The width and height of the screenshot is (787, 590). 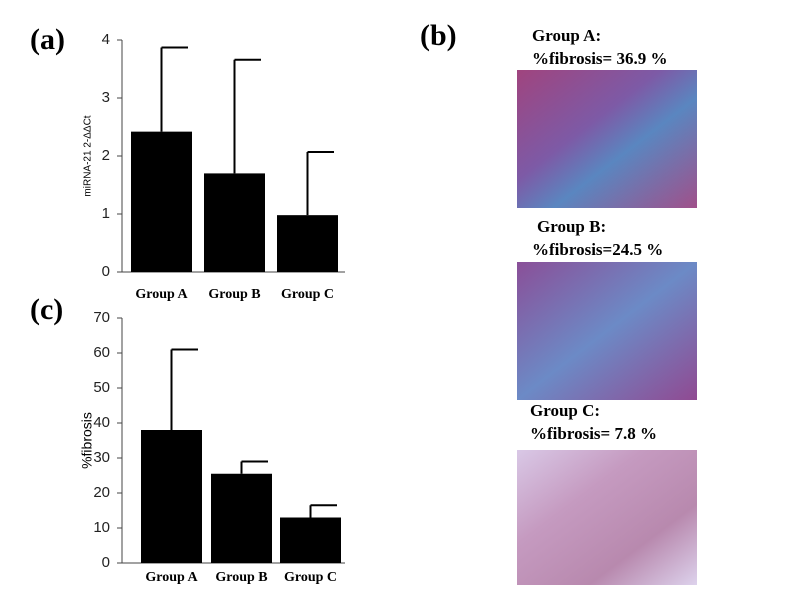 What do you see at coordinates (88, 155) in the screenshot?
I see `y-axis-label: miRNA-21 2-ΔΔCt` at bounding box center [88, 155].